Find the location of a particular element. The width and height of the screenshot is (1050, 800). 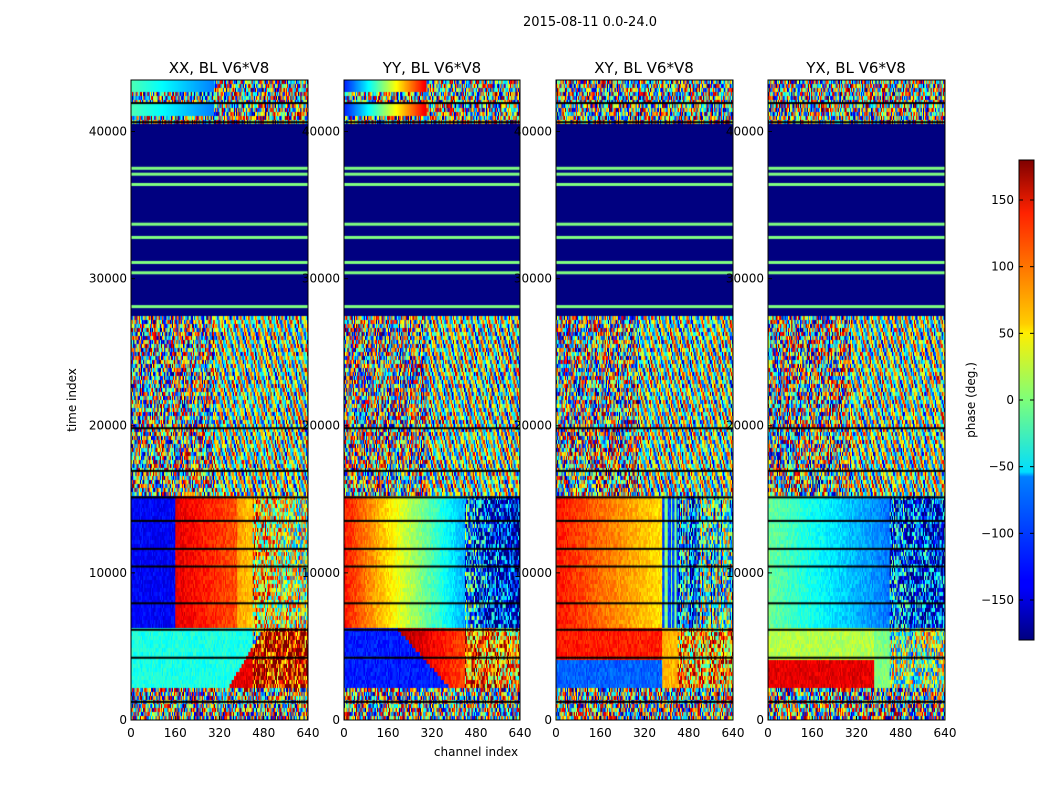

heatmap-image-xx is located at coordinates (219, 400).